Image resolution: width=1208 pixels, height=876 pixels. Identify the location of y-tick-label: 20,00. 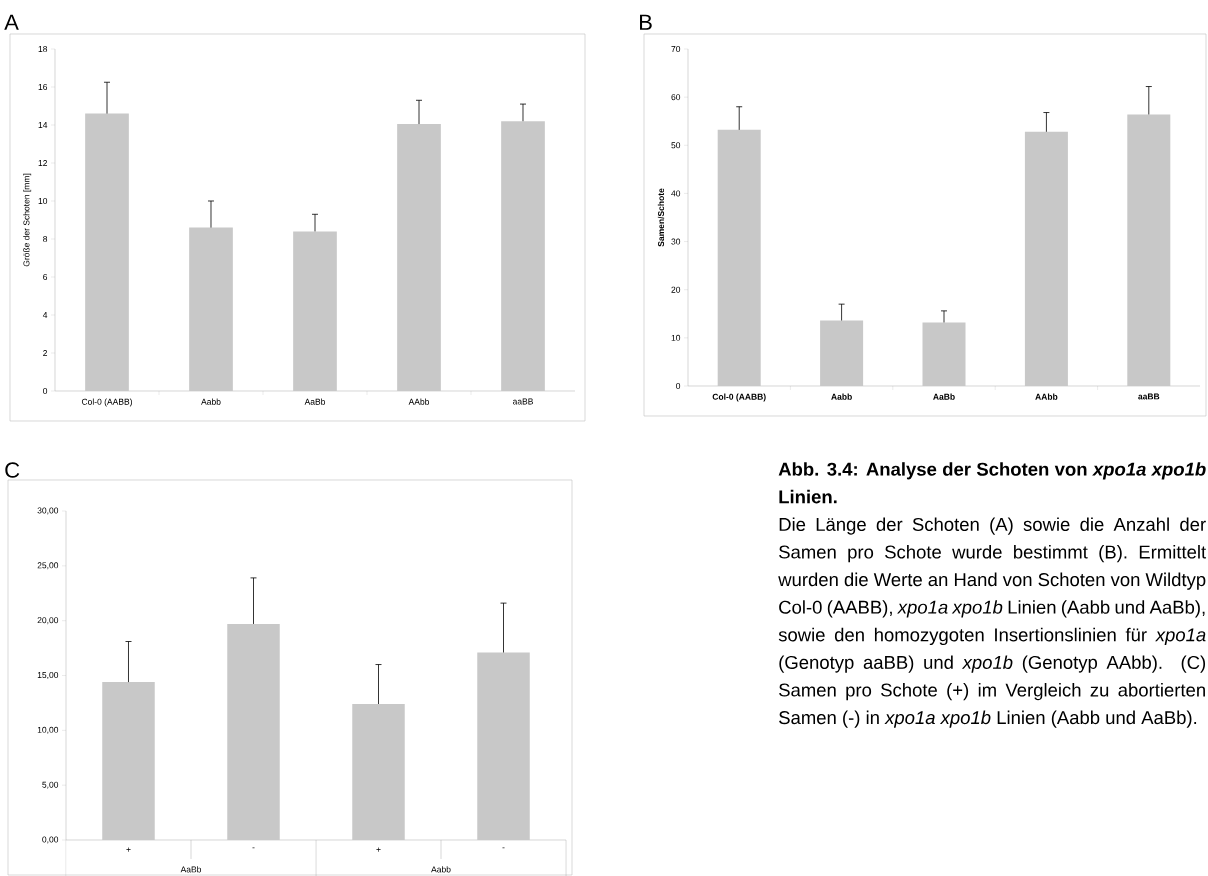
(48, 621).